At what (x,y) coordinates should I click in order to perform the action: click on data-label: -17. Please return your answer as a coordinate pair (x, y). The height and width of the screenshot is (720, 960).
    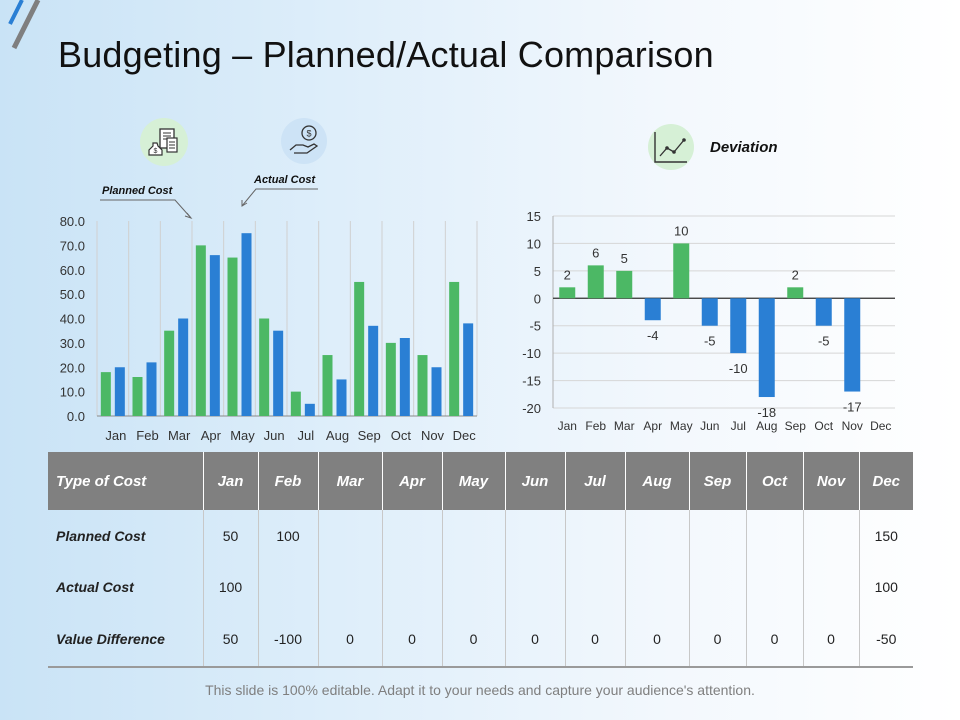
    Looking at the image, I should click on (852, 407).